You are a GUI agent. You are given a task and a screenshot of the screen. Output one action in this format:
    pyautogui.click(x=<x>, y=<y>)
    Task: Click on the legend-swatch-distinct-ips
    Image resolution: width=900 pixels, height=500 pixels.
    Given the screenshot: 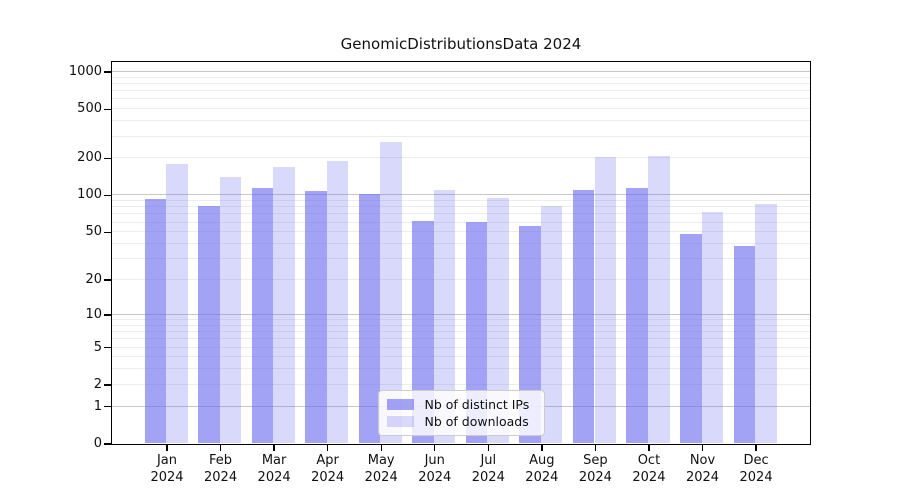 What is the action you would take?
    pyautogui.click(x=400, y=404)
    